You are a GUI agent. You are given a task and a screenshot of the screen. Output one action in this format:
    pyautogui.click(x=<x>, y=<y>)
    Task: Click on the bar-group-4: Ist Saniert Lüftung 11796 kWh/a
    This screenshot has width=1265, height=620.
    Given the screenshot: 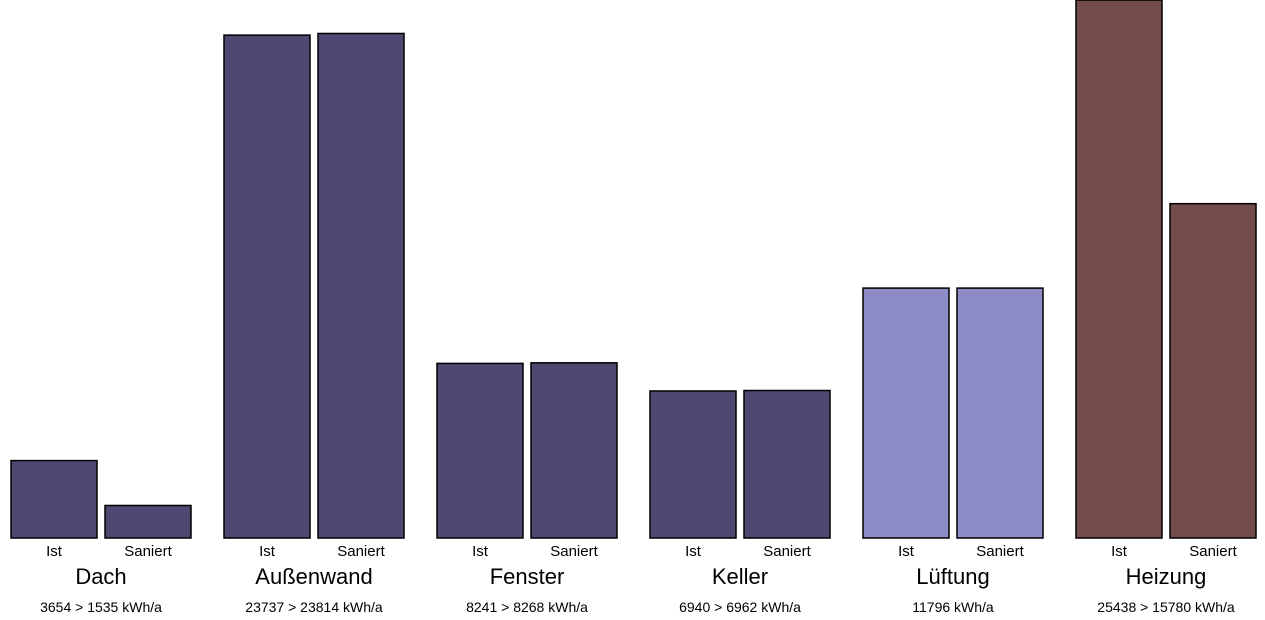 What is the action you would take?
    pyautogui.click(x=953, y=451)
    